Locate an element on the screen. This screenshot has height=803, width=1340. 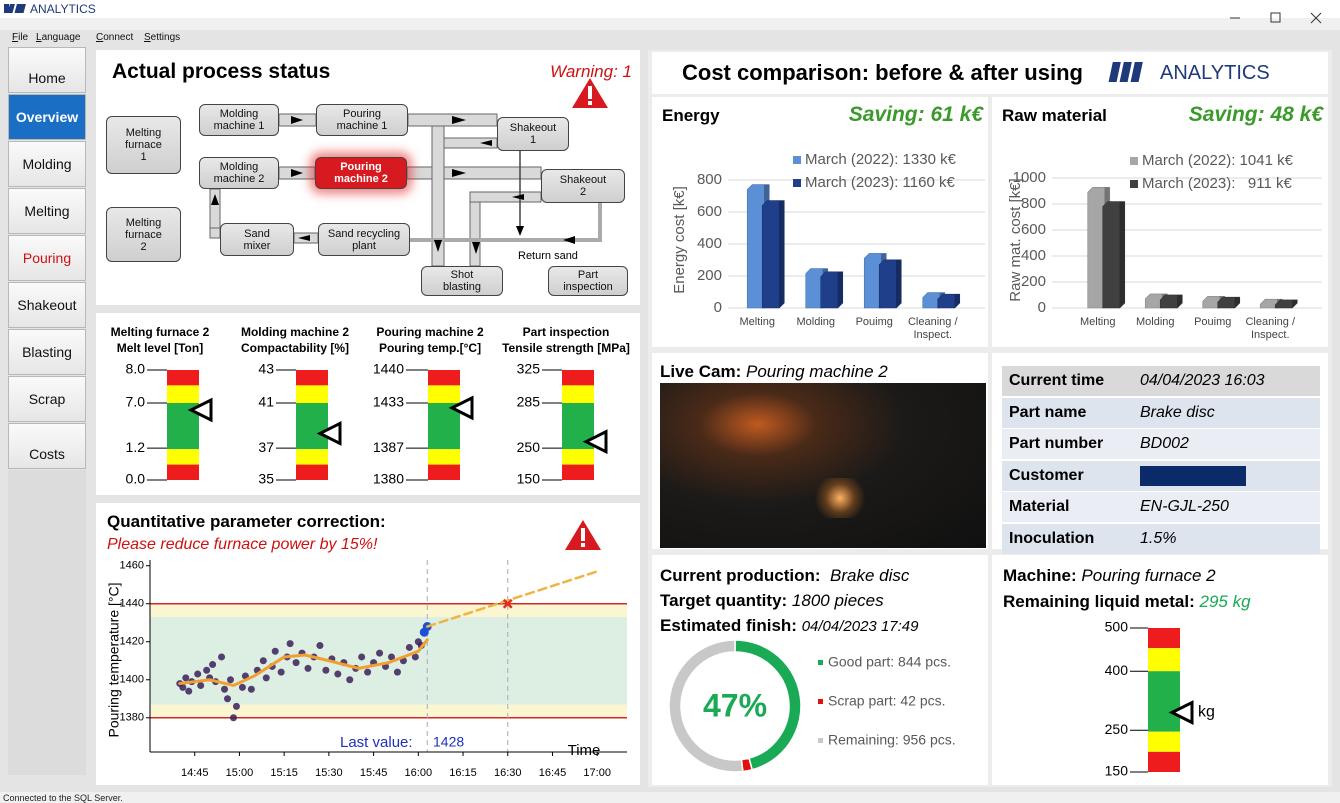
livecam-source: Pouring machine 2 is located at coordinates (816, 371).